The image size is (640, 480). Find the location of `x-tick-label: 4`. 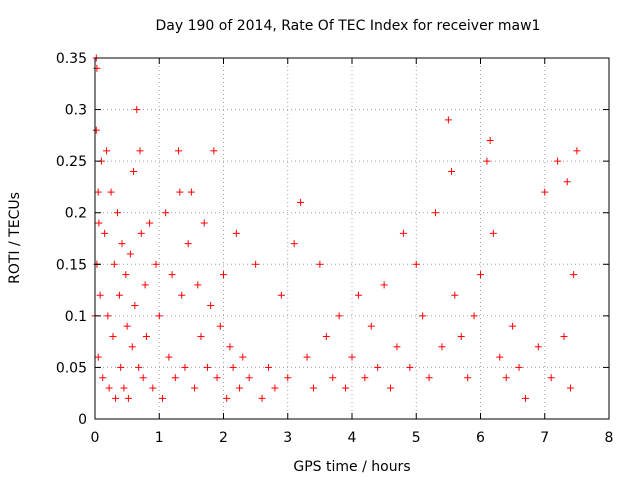

x-tick-label: 4 is located at coordinates (352, 438).